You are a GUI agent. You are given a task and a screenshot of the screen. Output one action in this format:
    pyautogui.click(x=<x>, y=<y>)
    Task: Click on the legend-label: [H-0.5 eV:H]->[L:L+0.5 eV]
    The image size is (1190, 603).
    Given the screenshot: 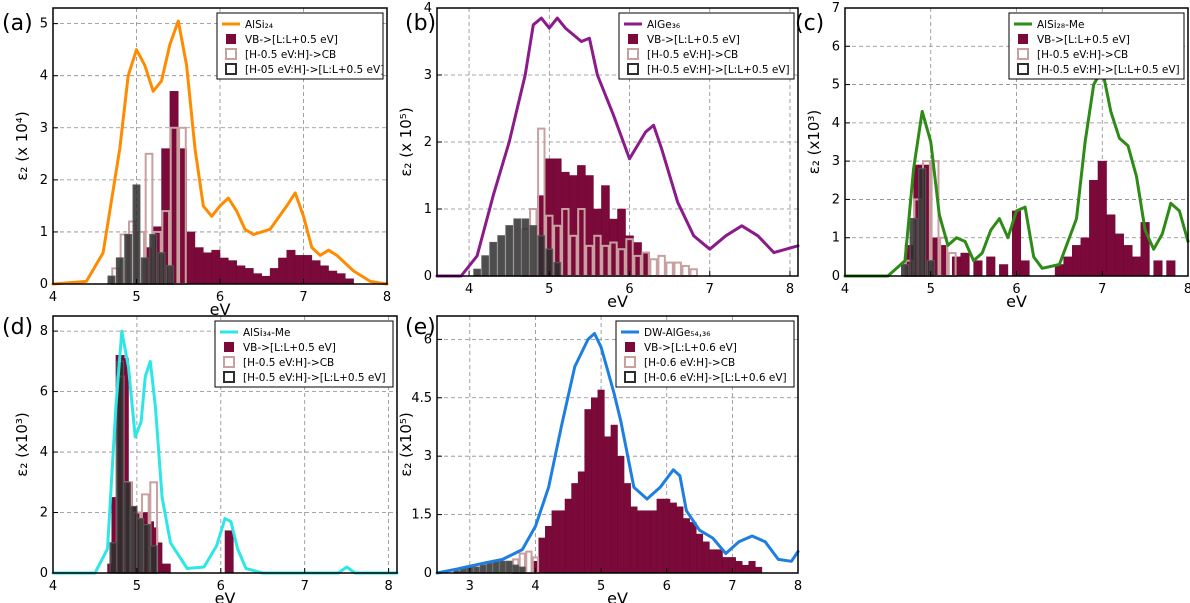 What is the action you would take?
    pyautogui.click(x=314, y=378)
    